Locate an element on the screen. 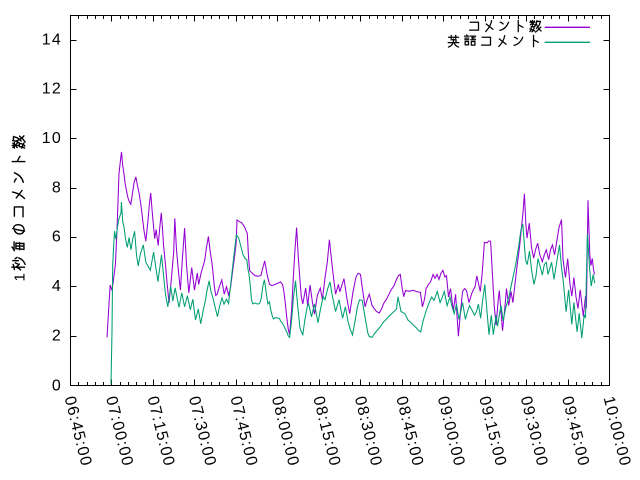  svg-text: 1 is located at coordinates (20, 277).